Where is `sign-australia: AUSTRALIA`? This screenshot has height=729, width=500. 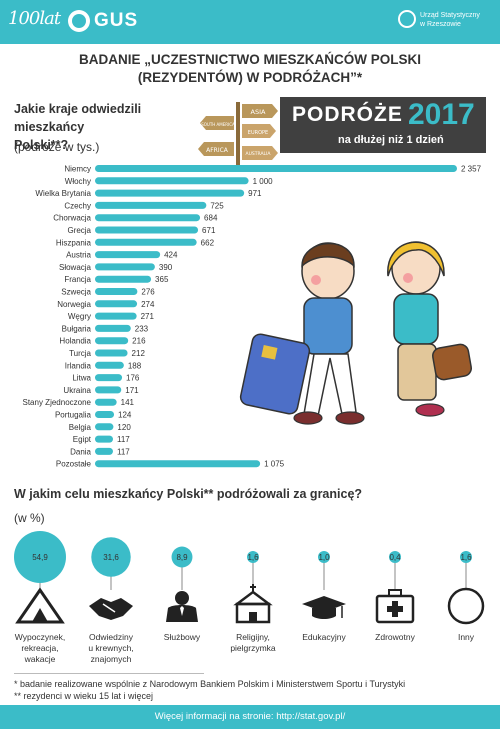 sign-australia: AUSTRALIA is located at coordinates (259, 154).